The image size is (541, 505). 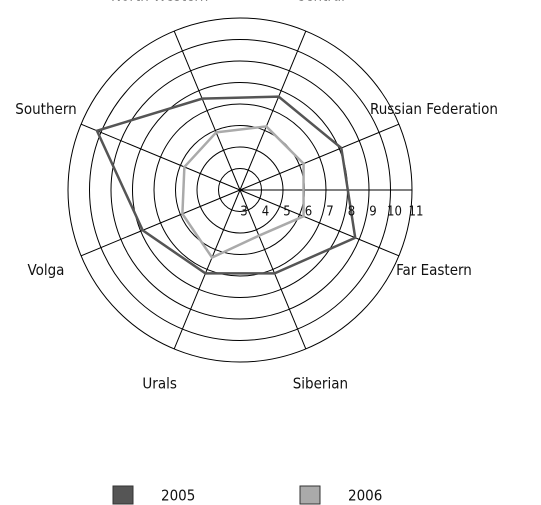 What do you see at coordinates (365, 496) in the screenshot?
I see `legend-label: 2006` at bounding box center [365, 496].